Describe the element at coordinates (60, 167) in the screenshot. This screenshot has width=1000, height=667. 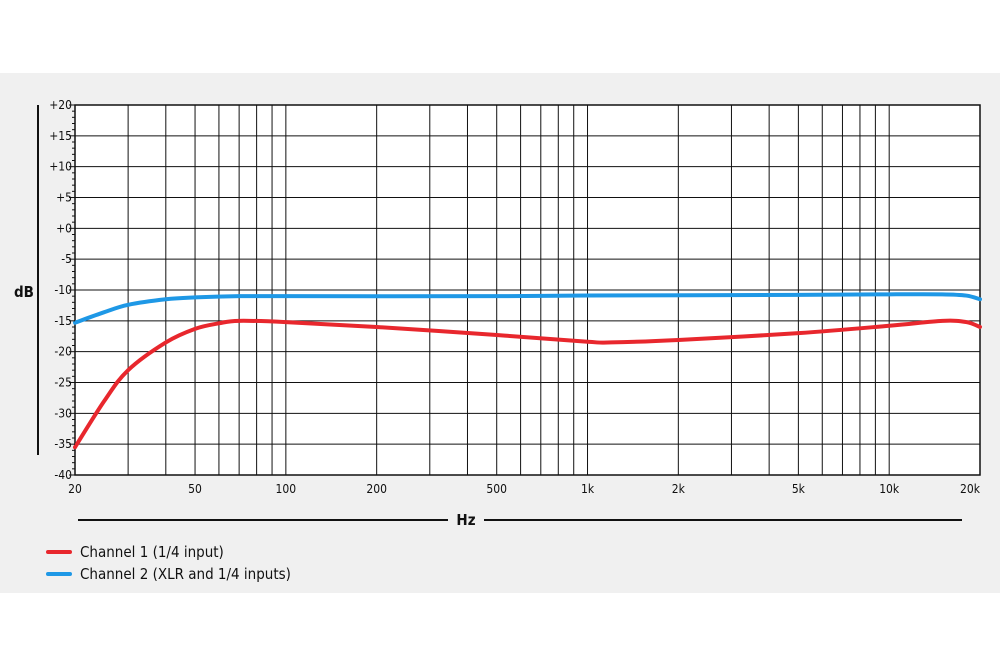
I see `y-tick-label: +10` at that location.